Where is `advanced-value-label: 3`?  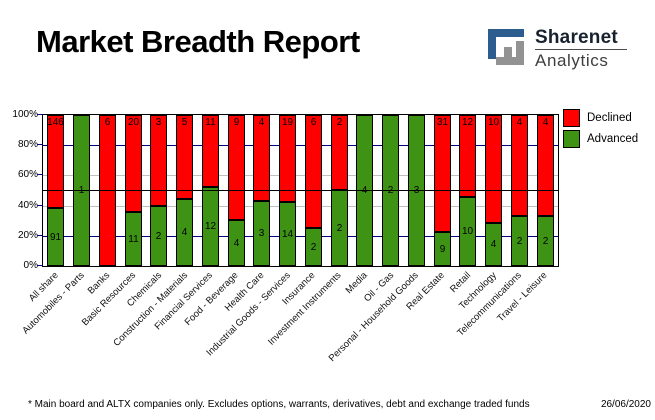 advanced-value-label: 3 is located at coordinates (261, 233).